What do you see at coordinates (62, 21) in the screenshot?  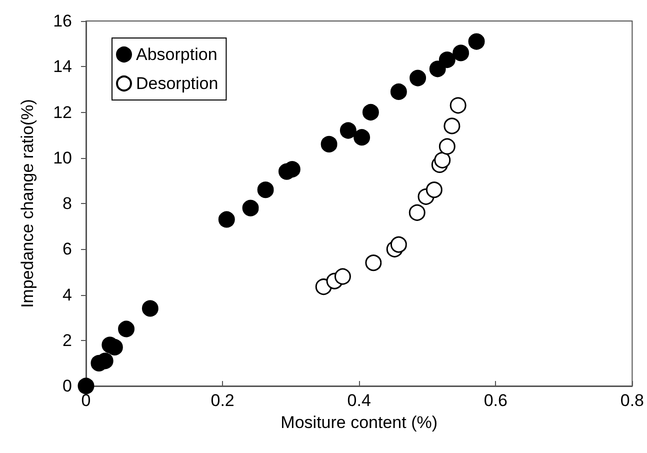 I see `y-tick-label: 16` at bounding box center [62, 21].